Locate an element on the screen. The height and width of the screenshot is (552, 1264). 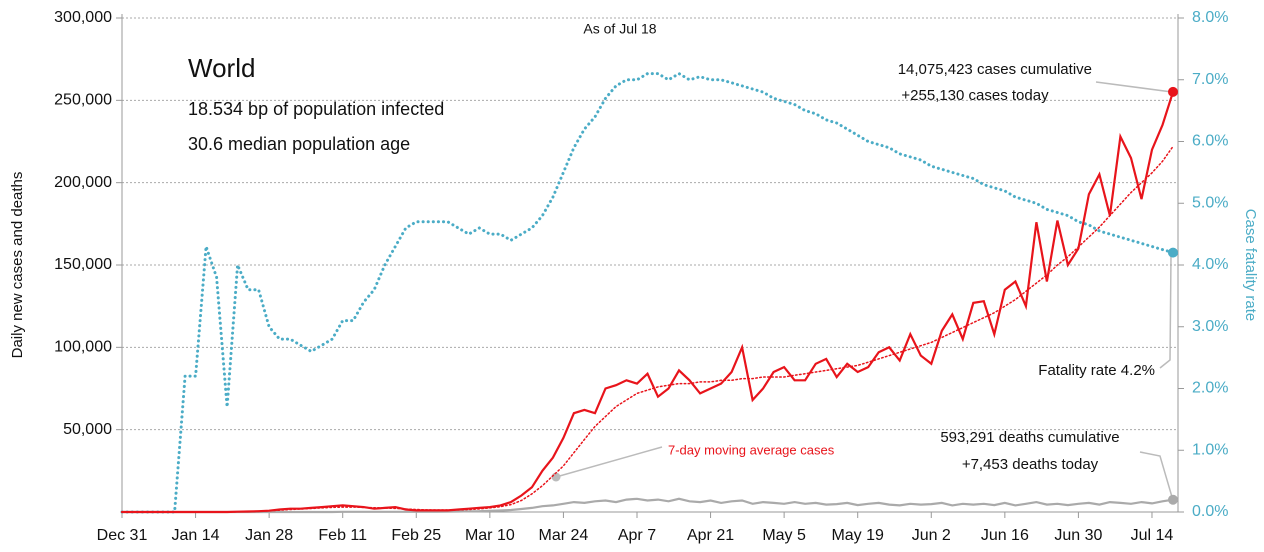
x-tick-label: Apr 7 is located at coordinates (637, 535).